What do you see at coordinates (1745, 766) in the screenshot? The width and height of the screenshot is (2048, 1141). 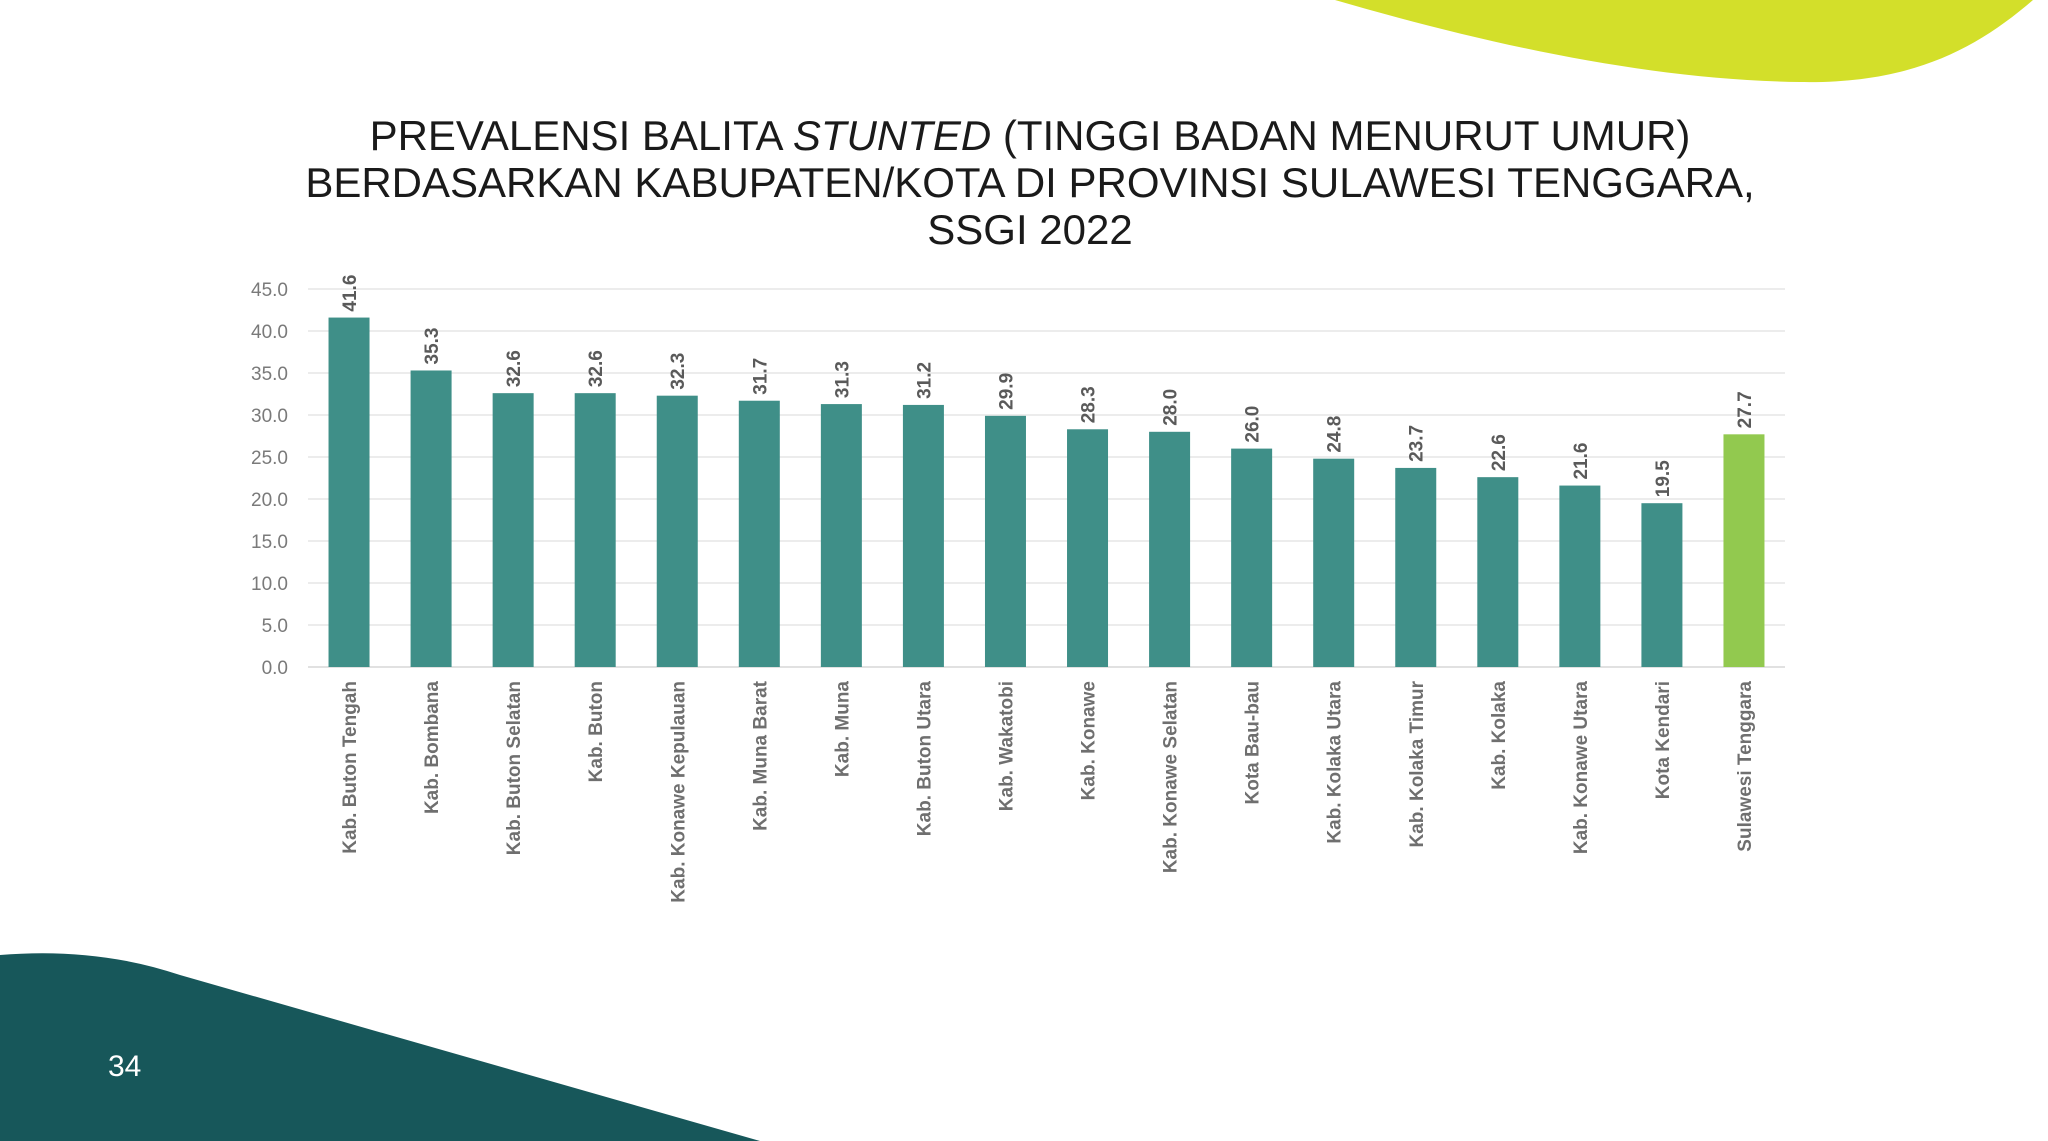 I see `x-tick-label: Sulawesi Tenggara` at bounding box center [1745, 766].